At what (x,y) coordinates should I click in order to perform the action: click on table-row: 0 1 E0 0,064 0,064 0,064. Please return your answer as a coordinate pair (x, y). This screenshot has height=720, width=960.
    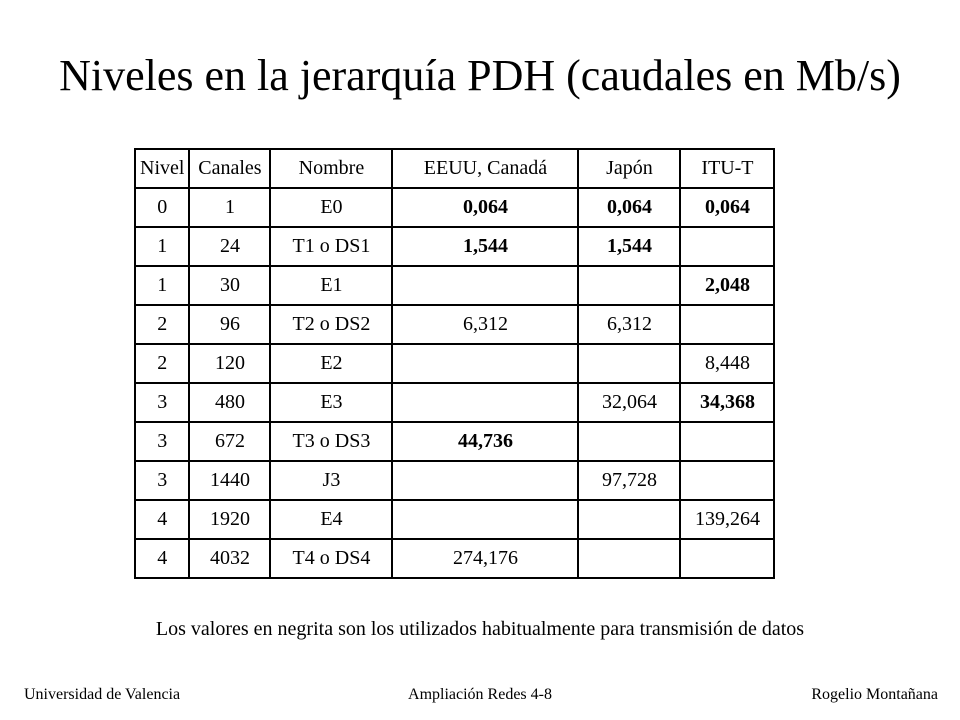
    Looking at the image, I should click on (454, 207).